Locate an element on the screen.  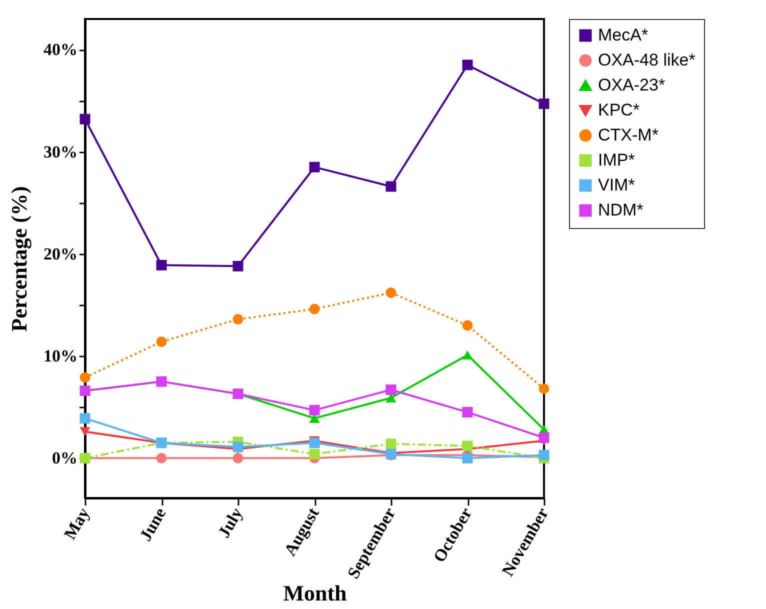
legend-label: CTX-M* is located at coordinates (628, 135).